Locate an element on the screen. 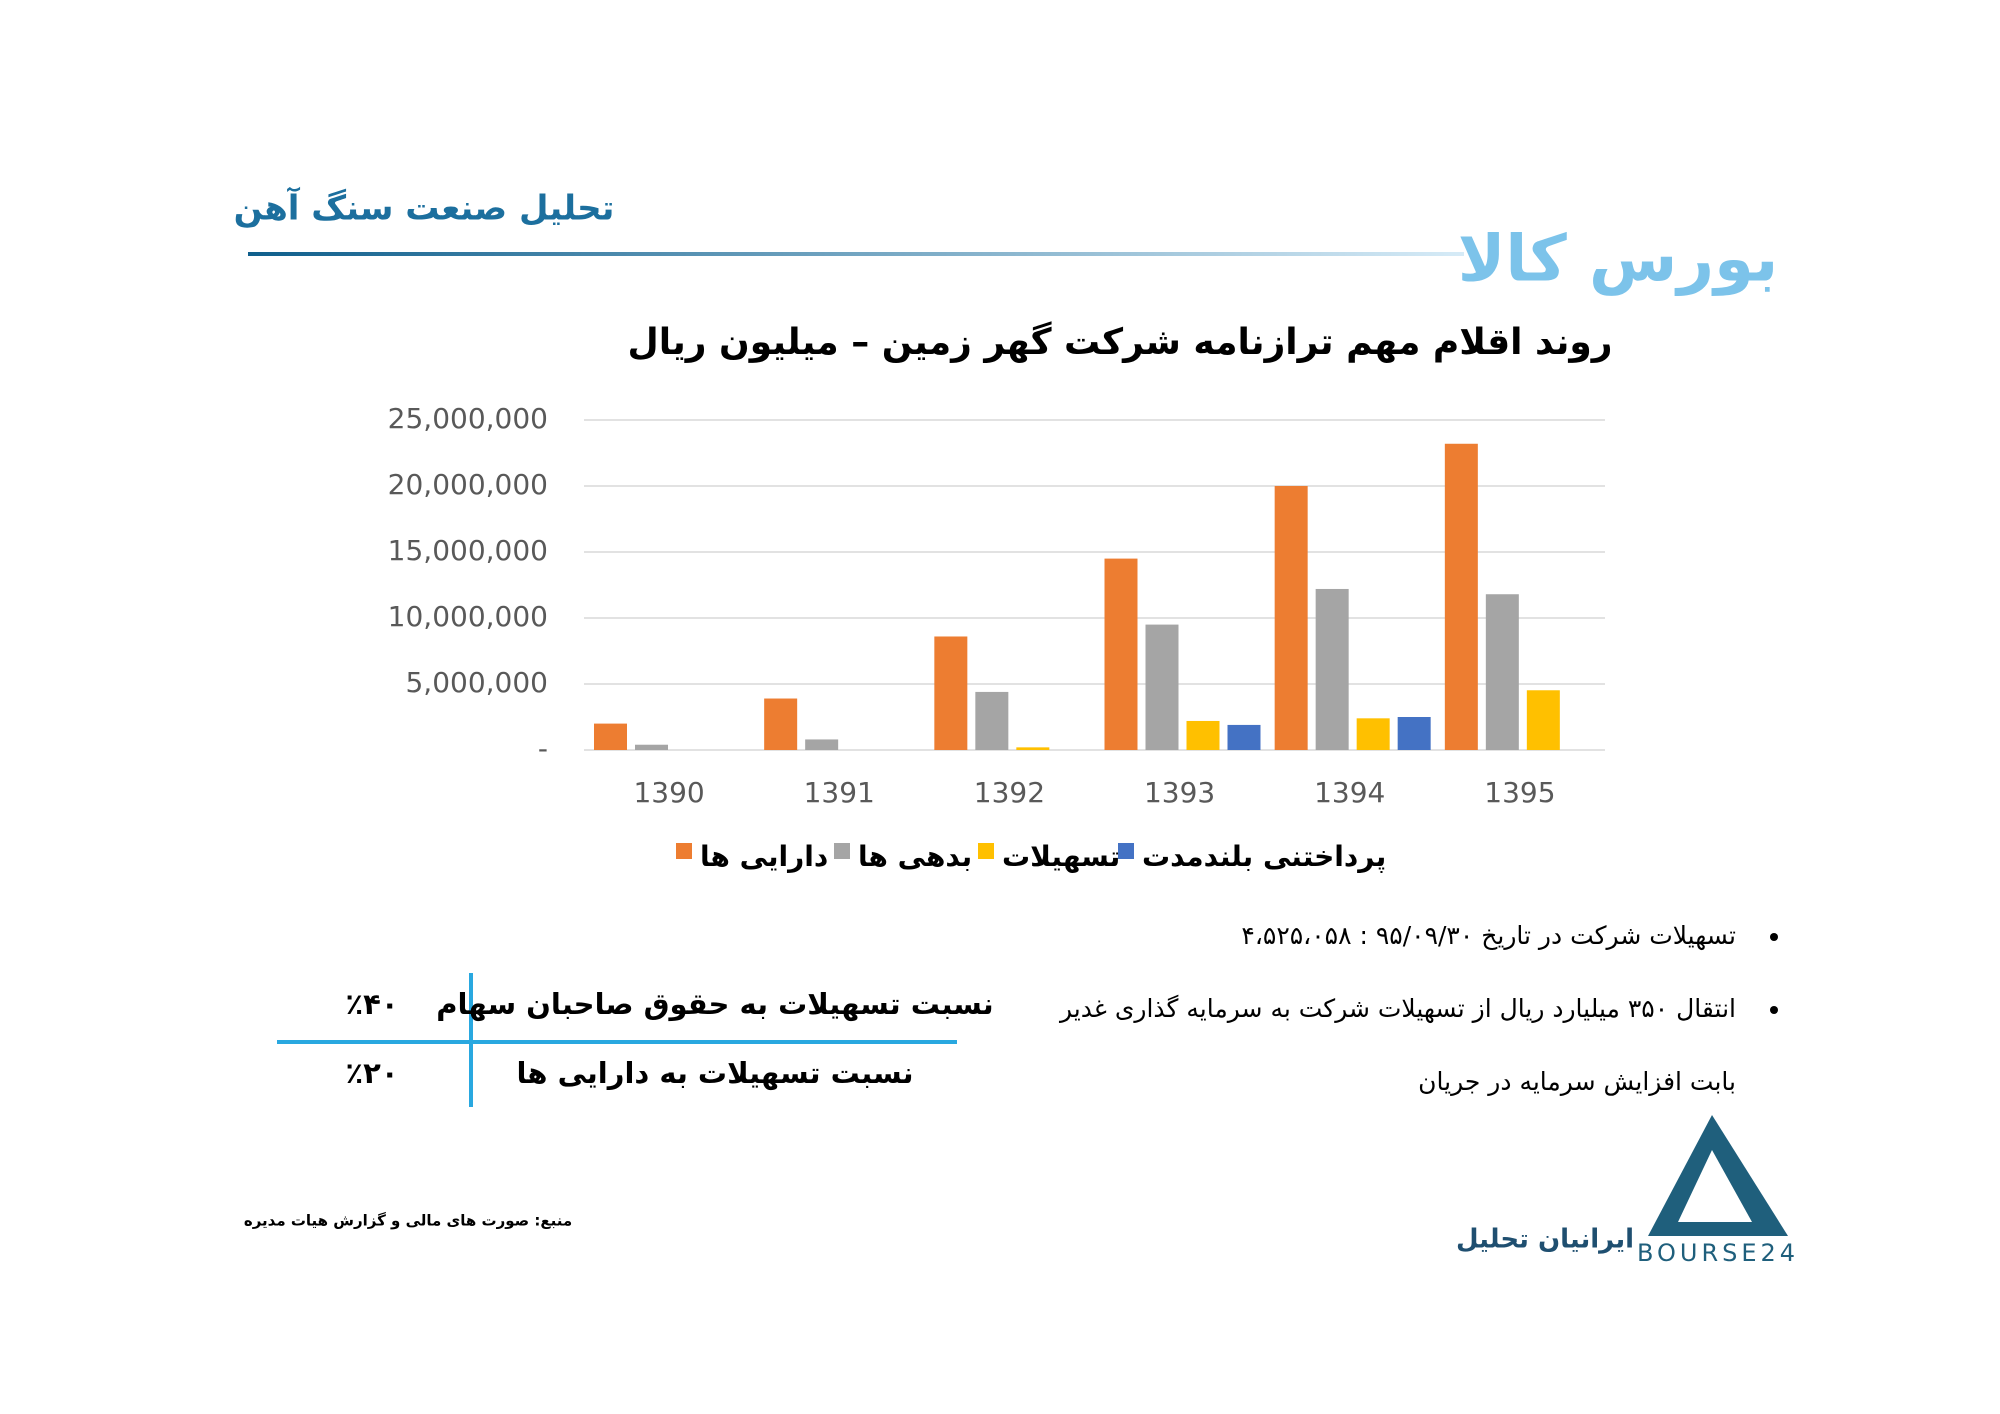 The width and height of the screenshot is (2000, 1414). legend-label: بدهی ها is located at coordinates (915, 856).